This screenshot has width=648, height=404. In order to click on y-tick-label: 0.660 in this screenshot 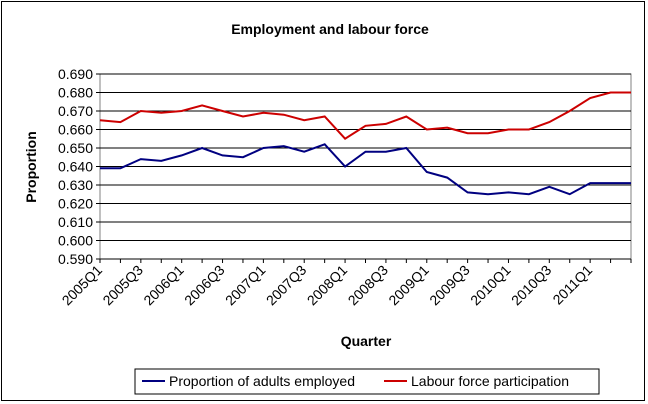, I will do `click(75, 130)`.